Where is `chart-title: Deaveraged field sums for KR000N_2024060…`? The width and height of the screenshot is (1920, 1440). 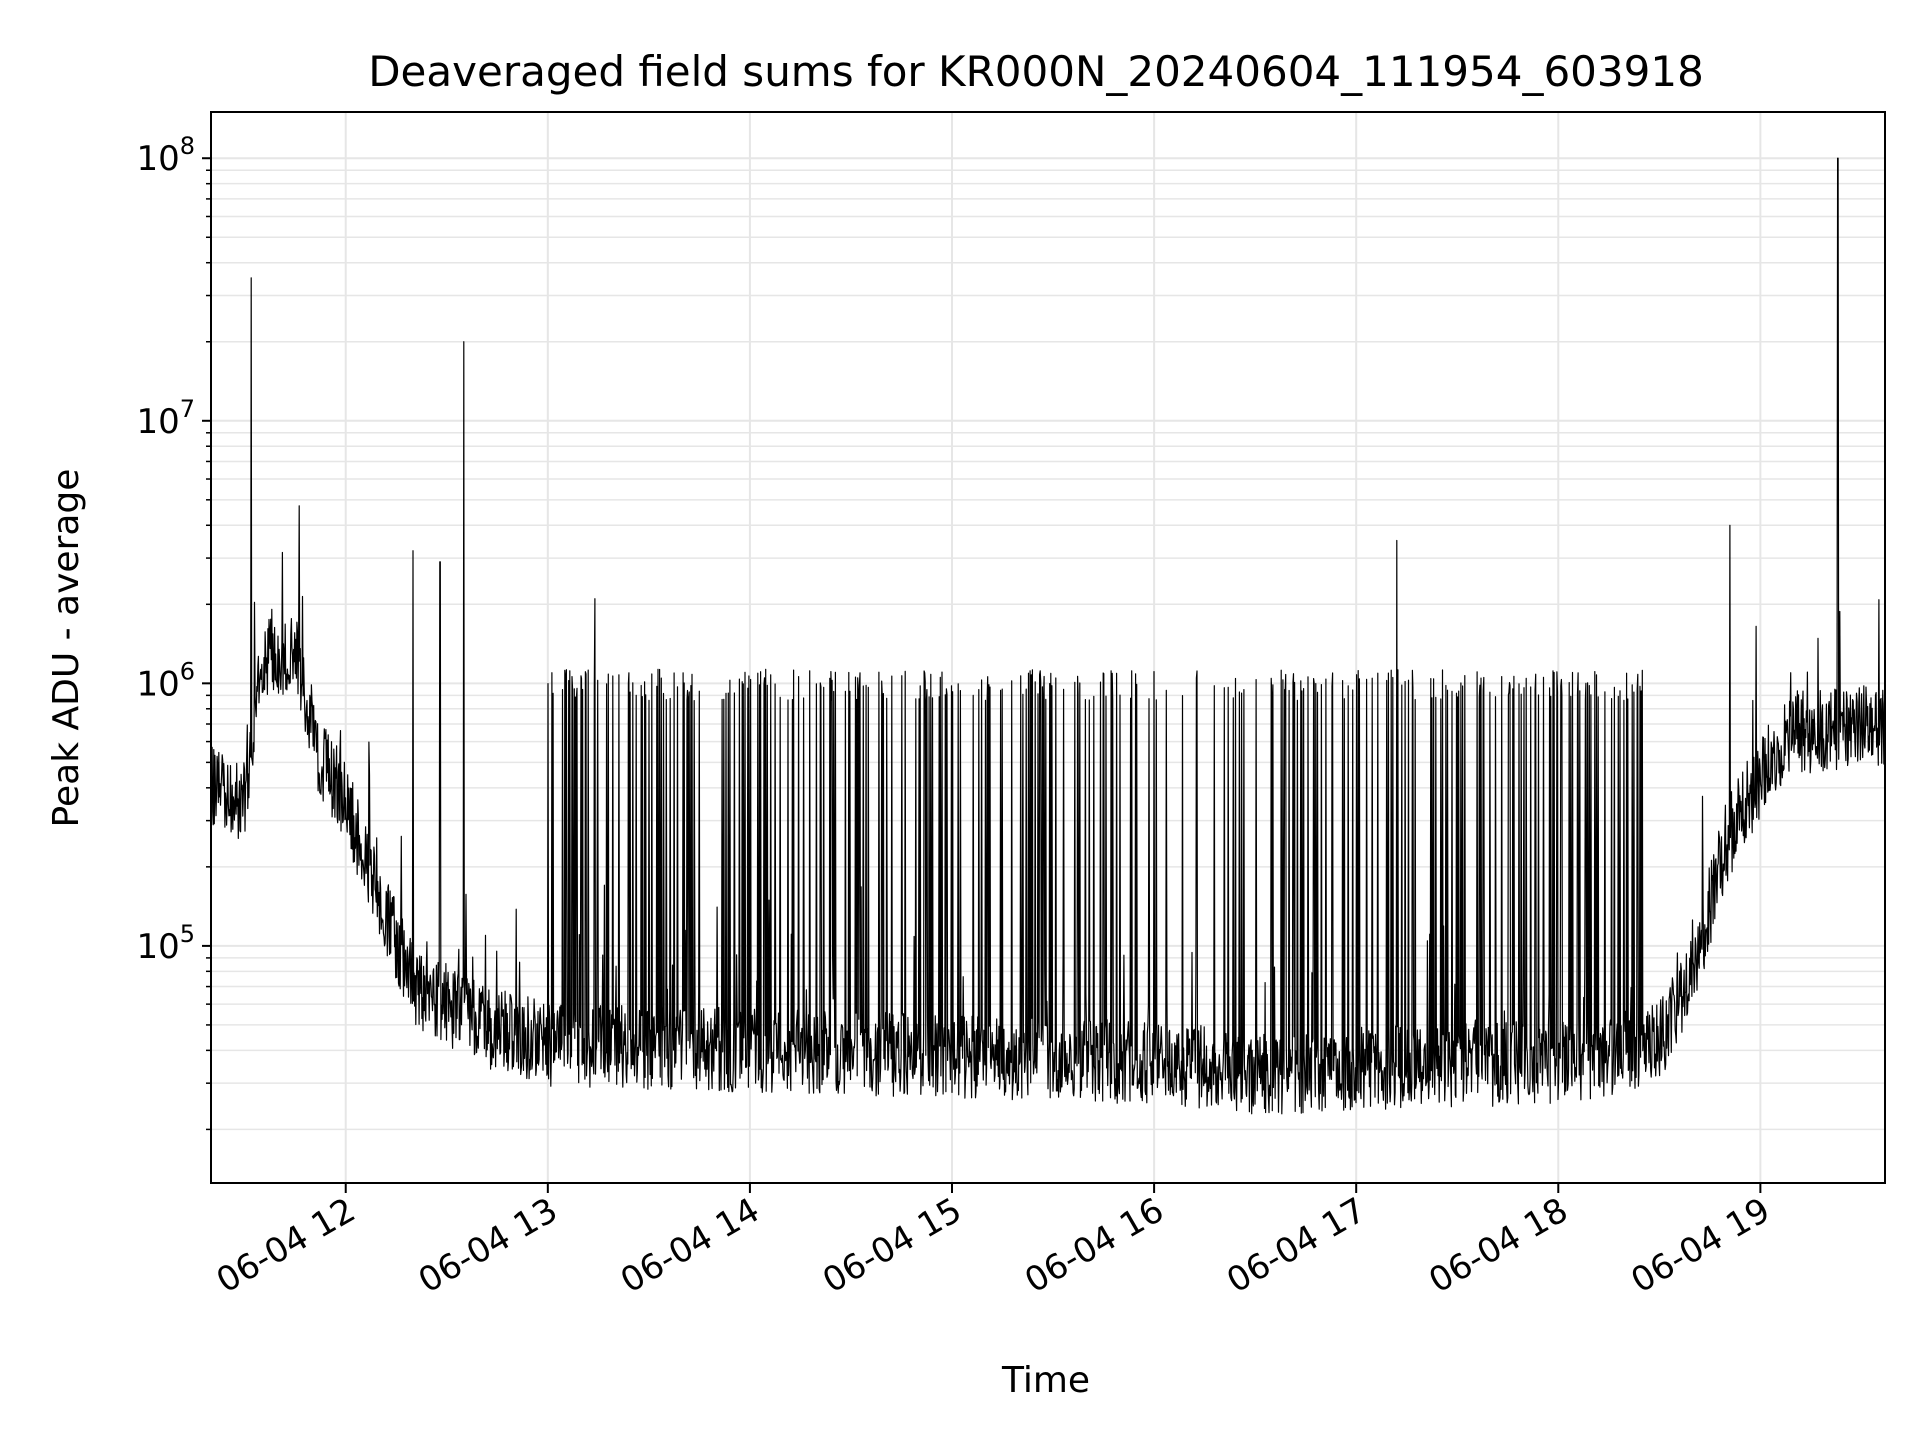
chart-title: Deaveraged field sums for KR000N_2024060… is located at coordinates (1036, 71).